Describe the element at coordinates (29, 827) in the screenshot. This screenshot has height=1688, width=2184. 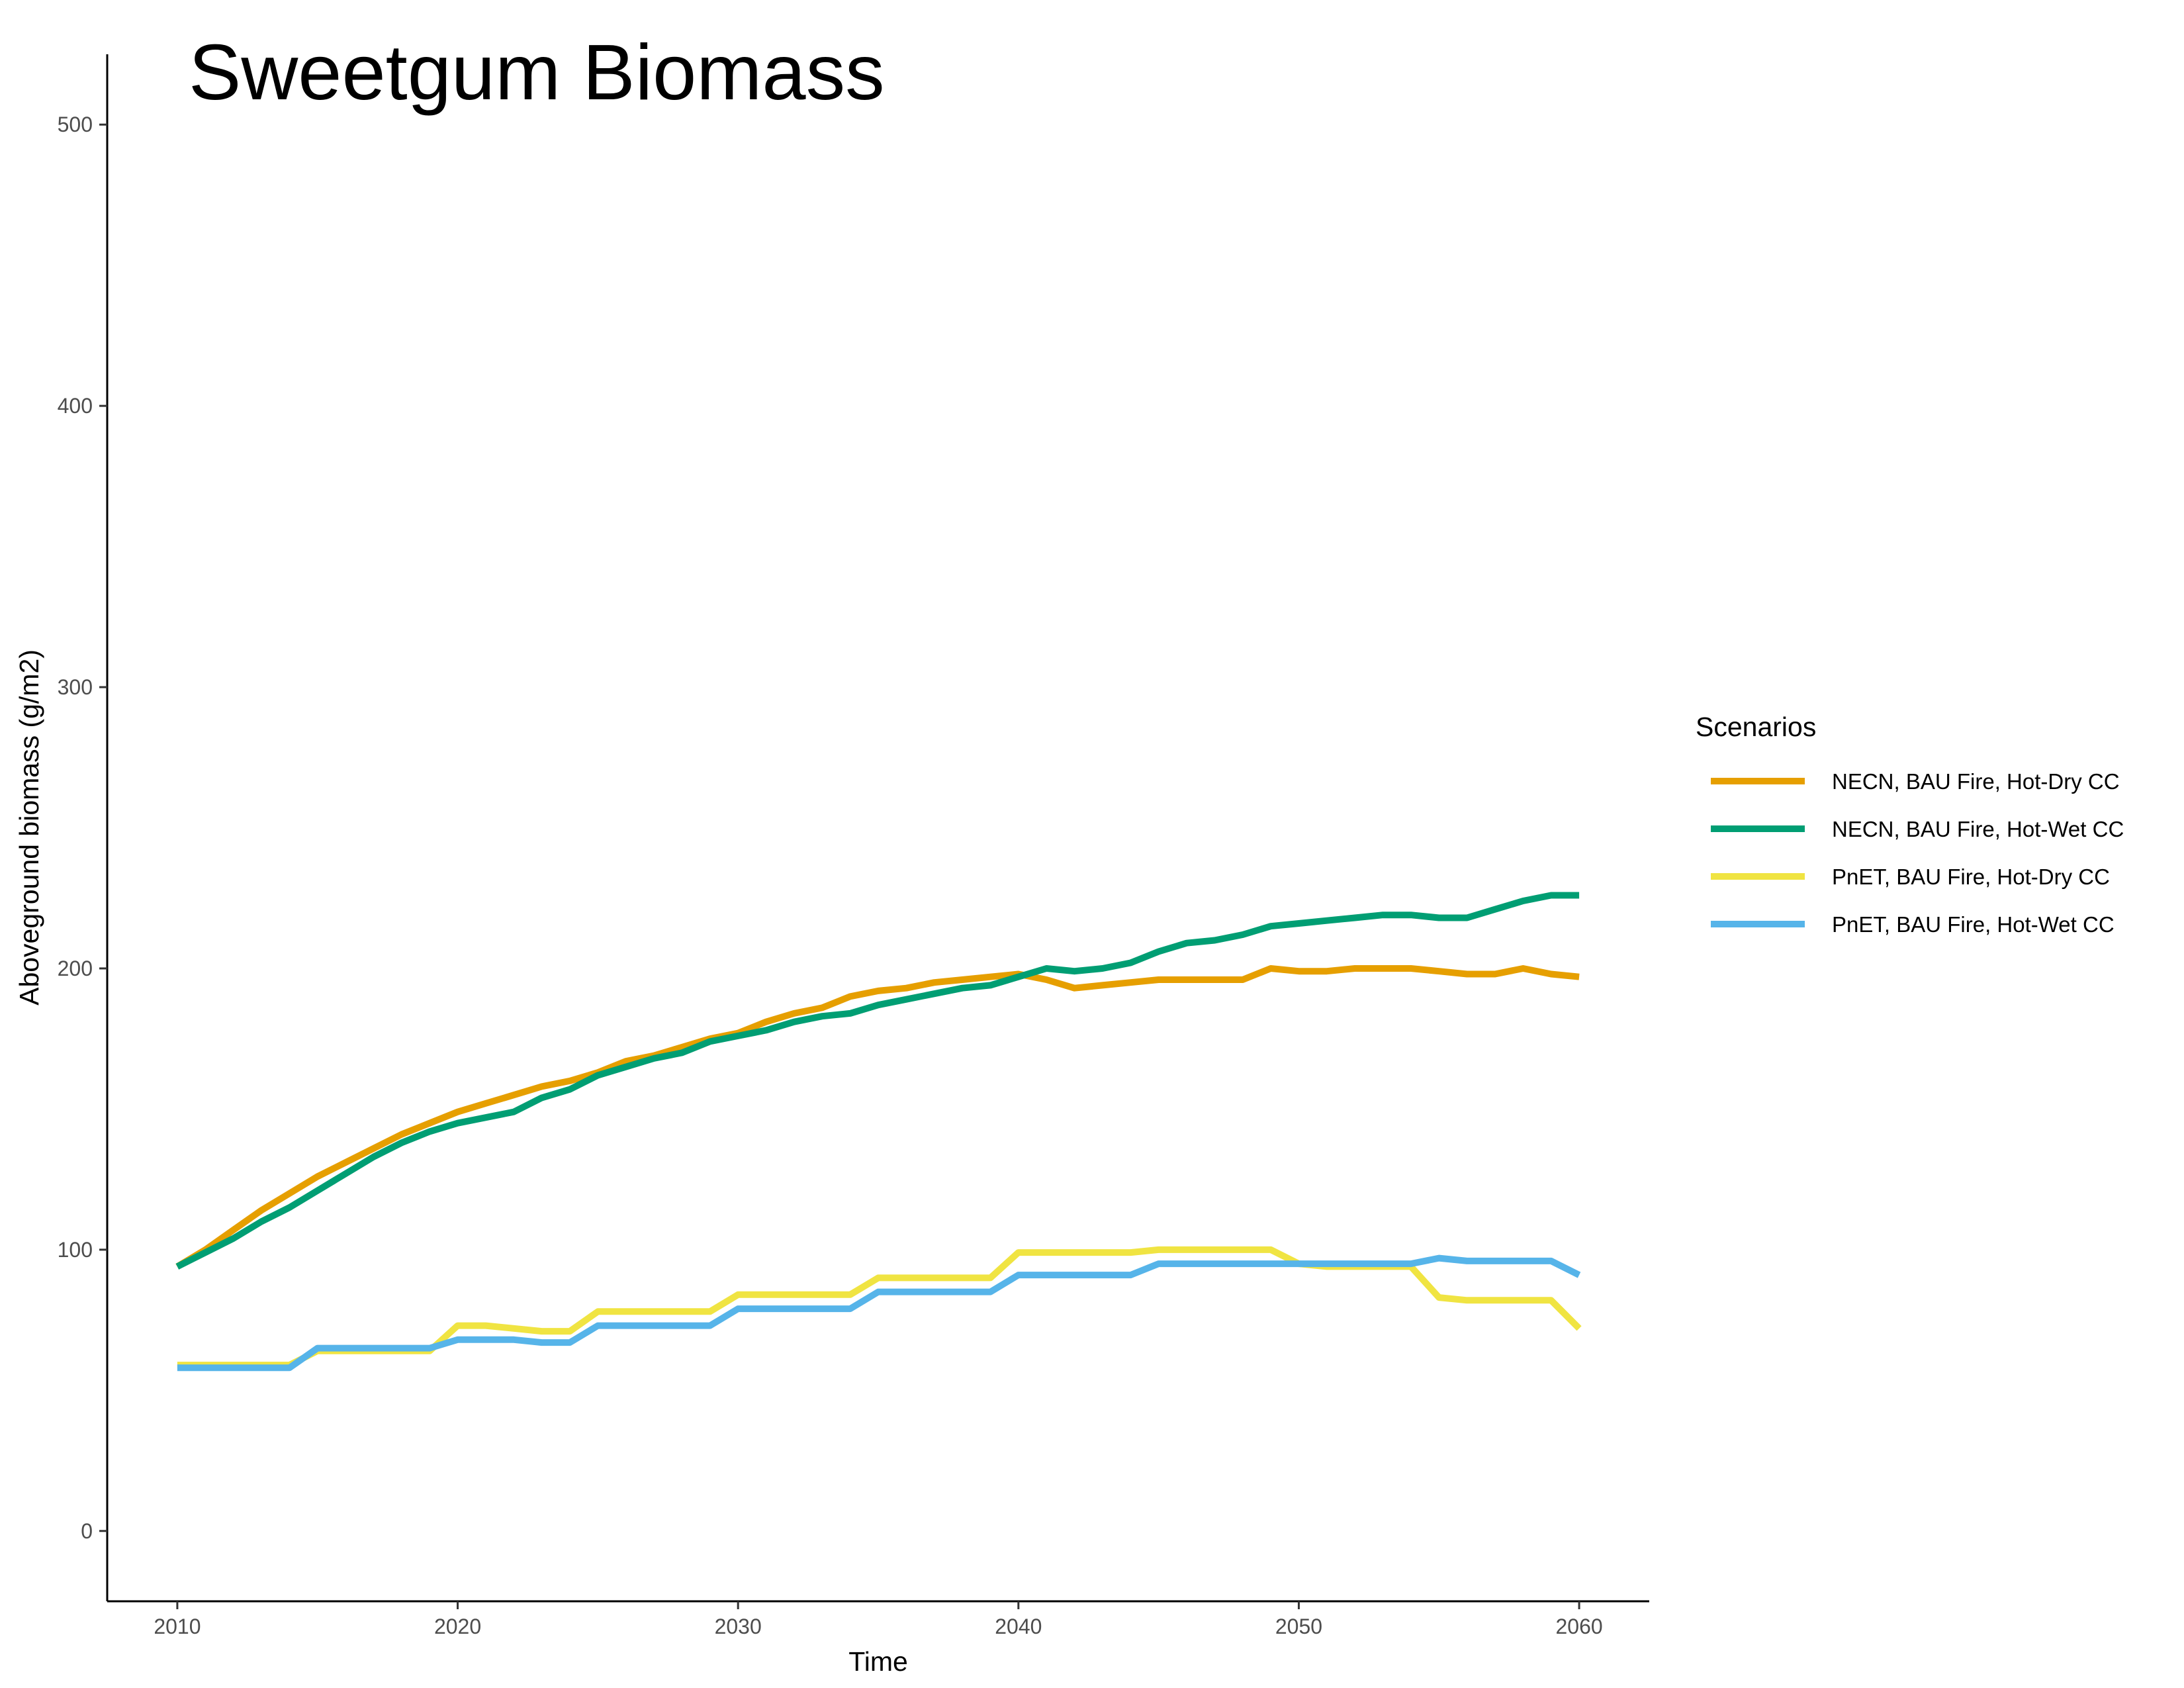
I see `y-axis-title: Aboveground biomass (g/m2)` at that location.